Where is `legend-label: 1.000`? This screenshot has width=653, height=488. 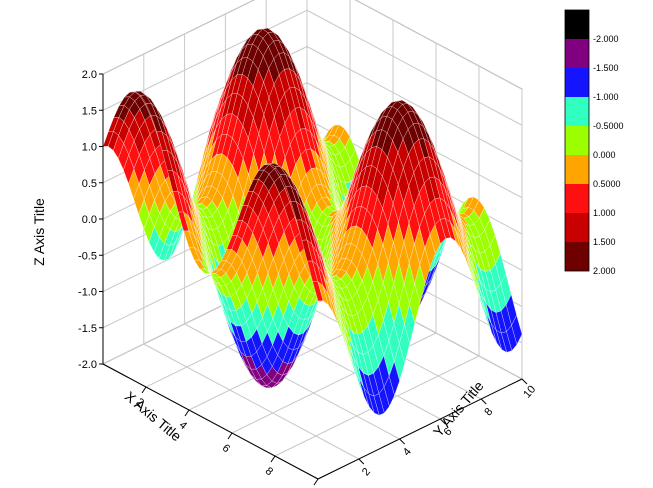
legend-label: 1.000 is located at coordinates (604, 213).